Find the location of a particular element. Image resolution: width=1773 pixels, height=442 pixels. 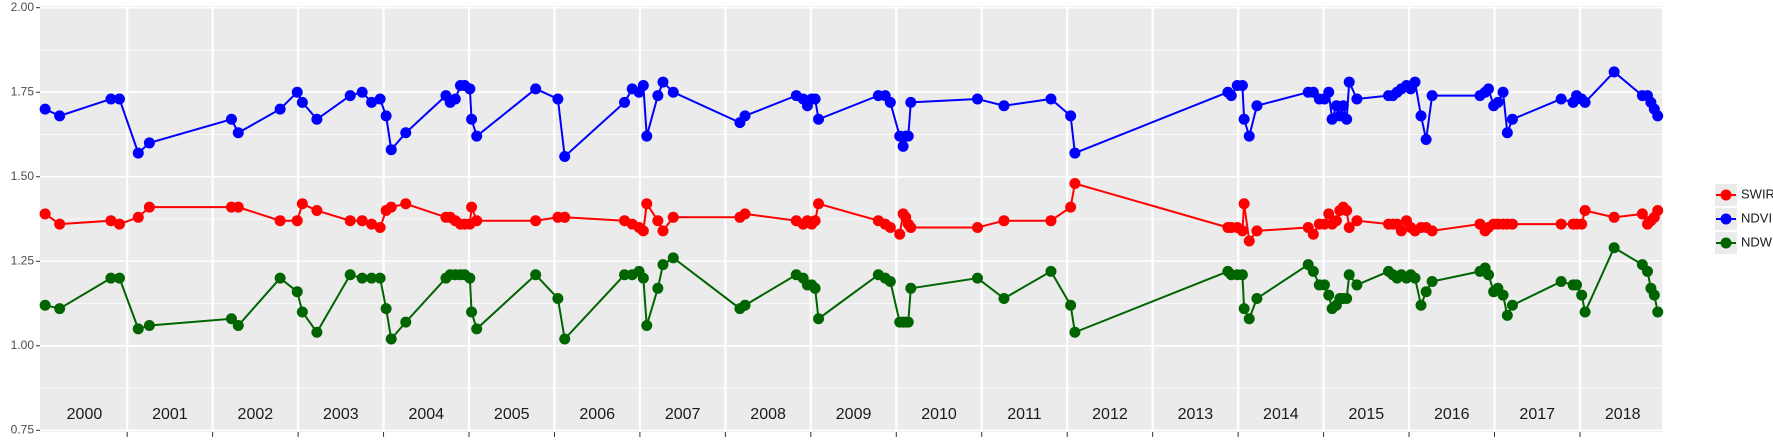

x-tick-label: 2015 is located at coordinates (1367, 414).